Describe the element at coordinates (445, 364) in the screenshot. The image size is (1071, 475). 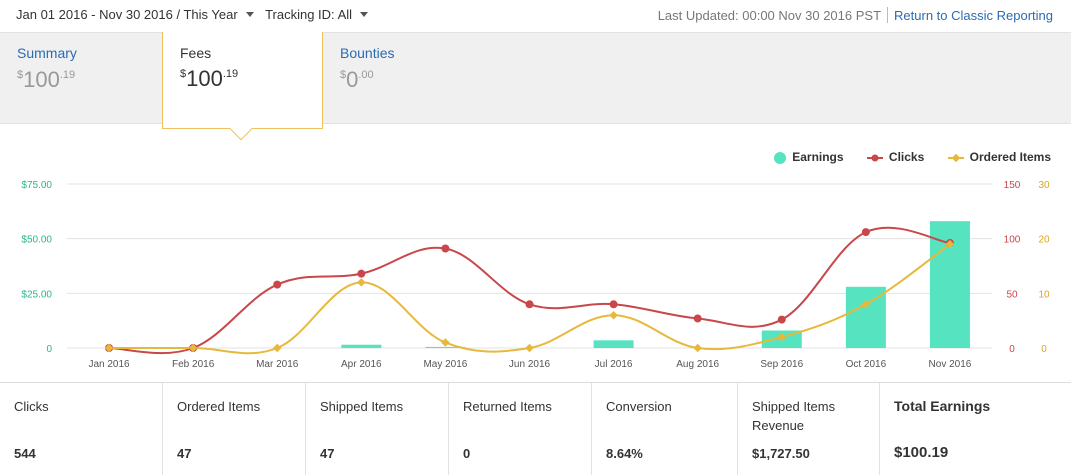
I see `x-tick-label: May 2016` at that location.